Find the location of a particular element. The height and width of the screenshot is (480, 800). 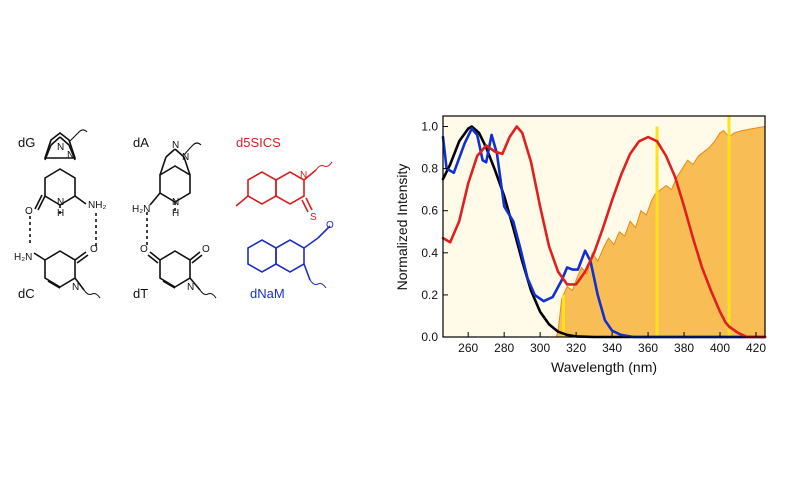

x-tick-label: 400 is located at coordinates (720, 348).